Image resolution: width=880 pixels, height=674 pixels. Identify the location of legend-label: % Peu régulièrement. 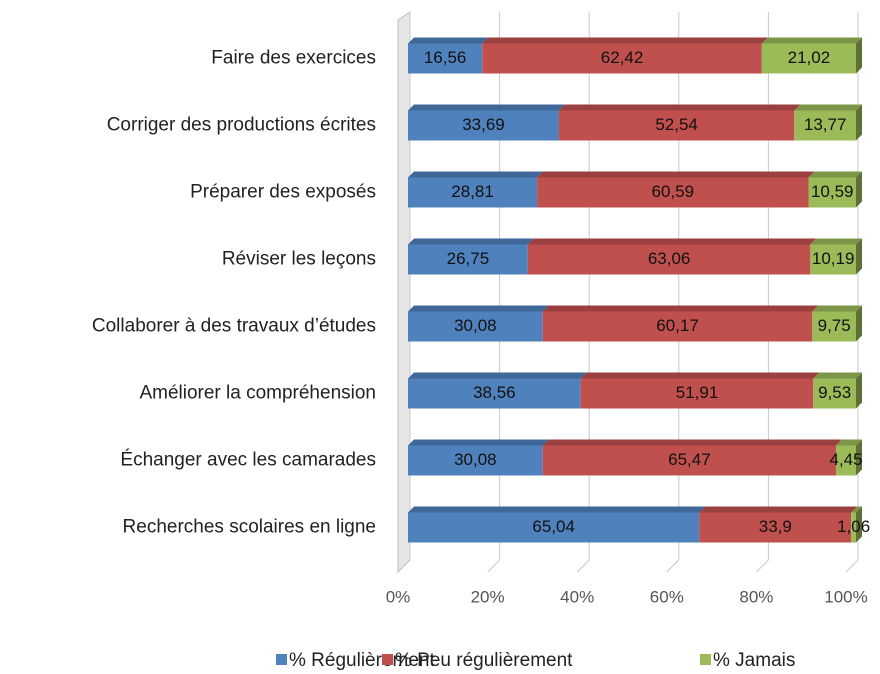
(484, 660).